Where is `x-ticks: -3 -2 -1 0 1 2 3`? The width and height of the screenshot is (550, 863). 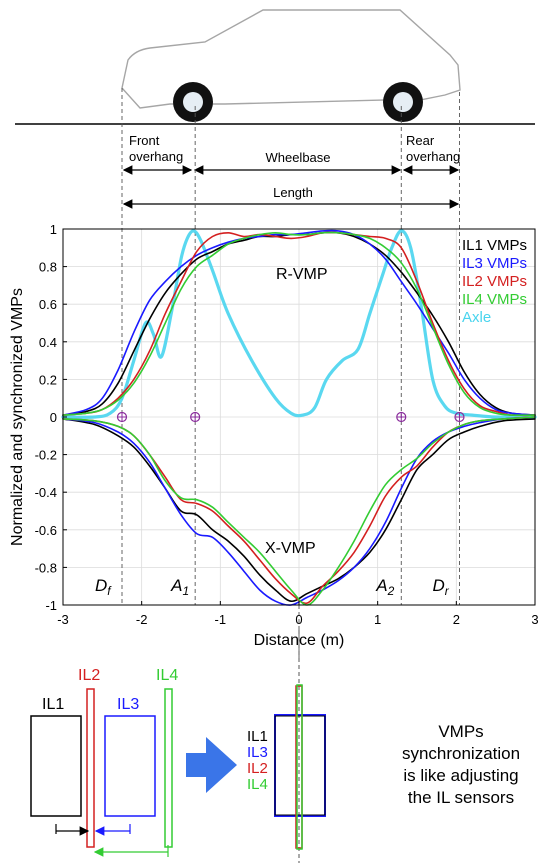 x-ticks: -3 -2 -1 0 1 2 3 is located at coordinates (298, 614).